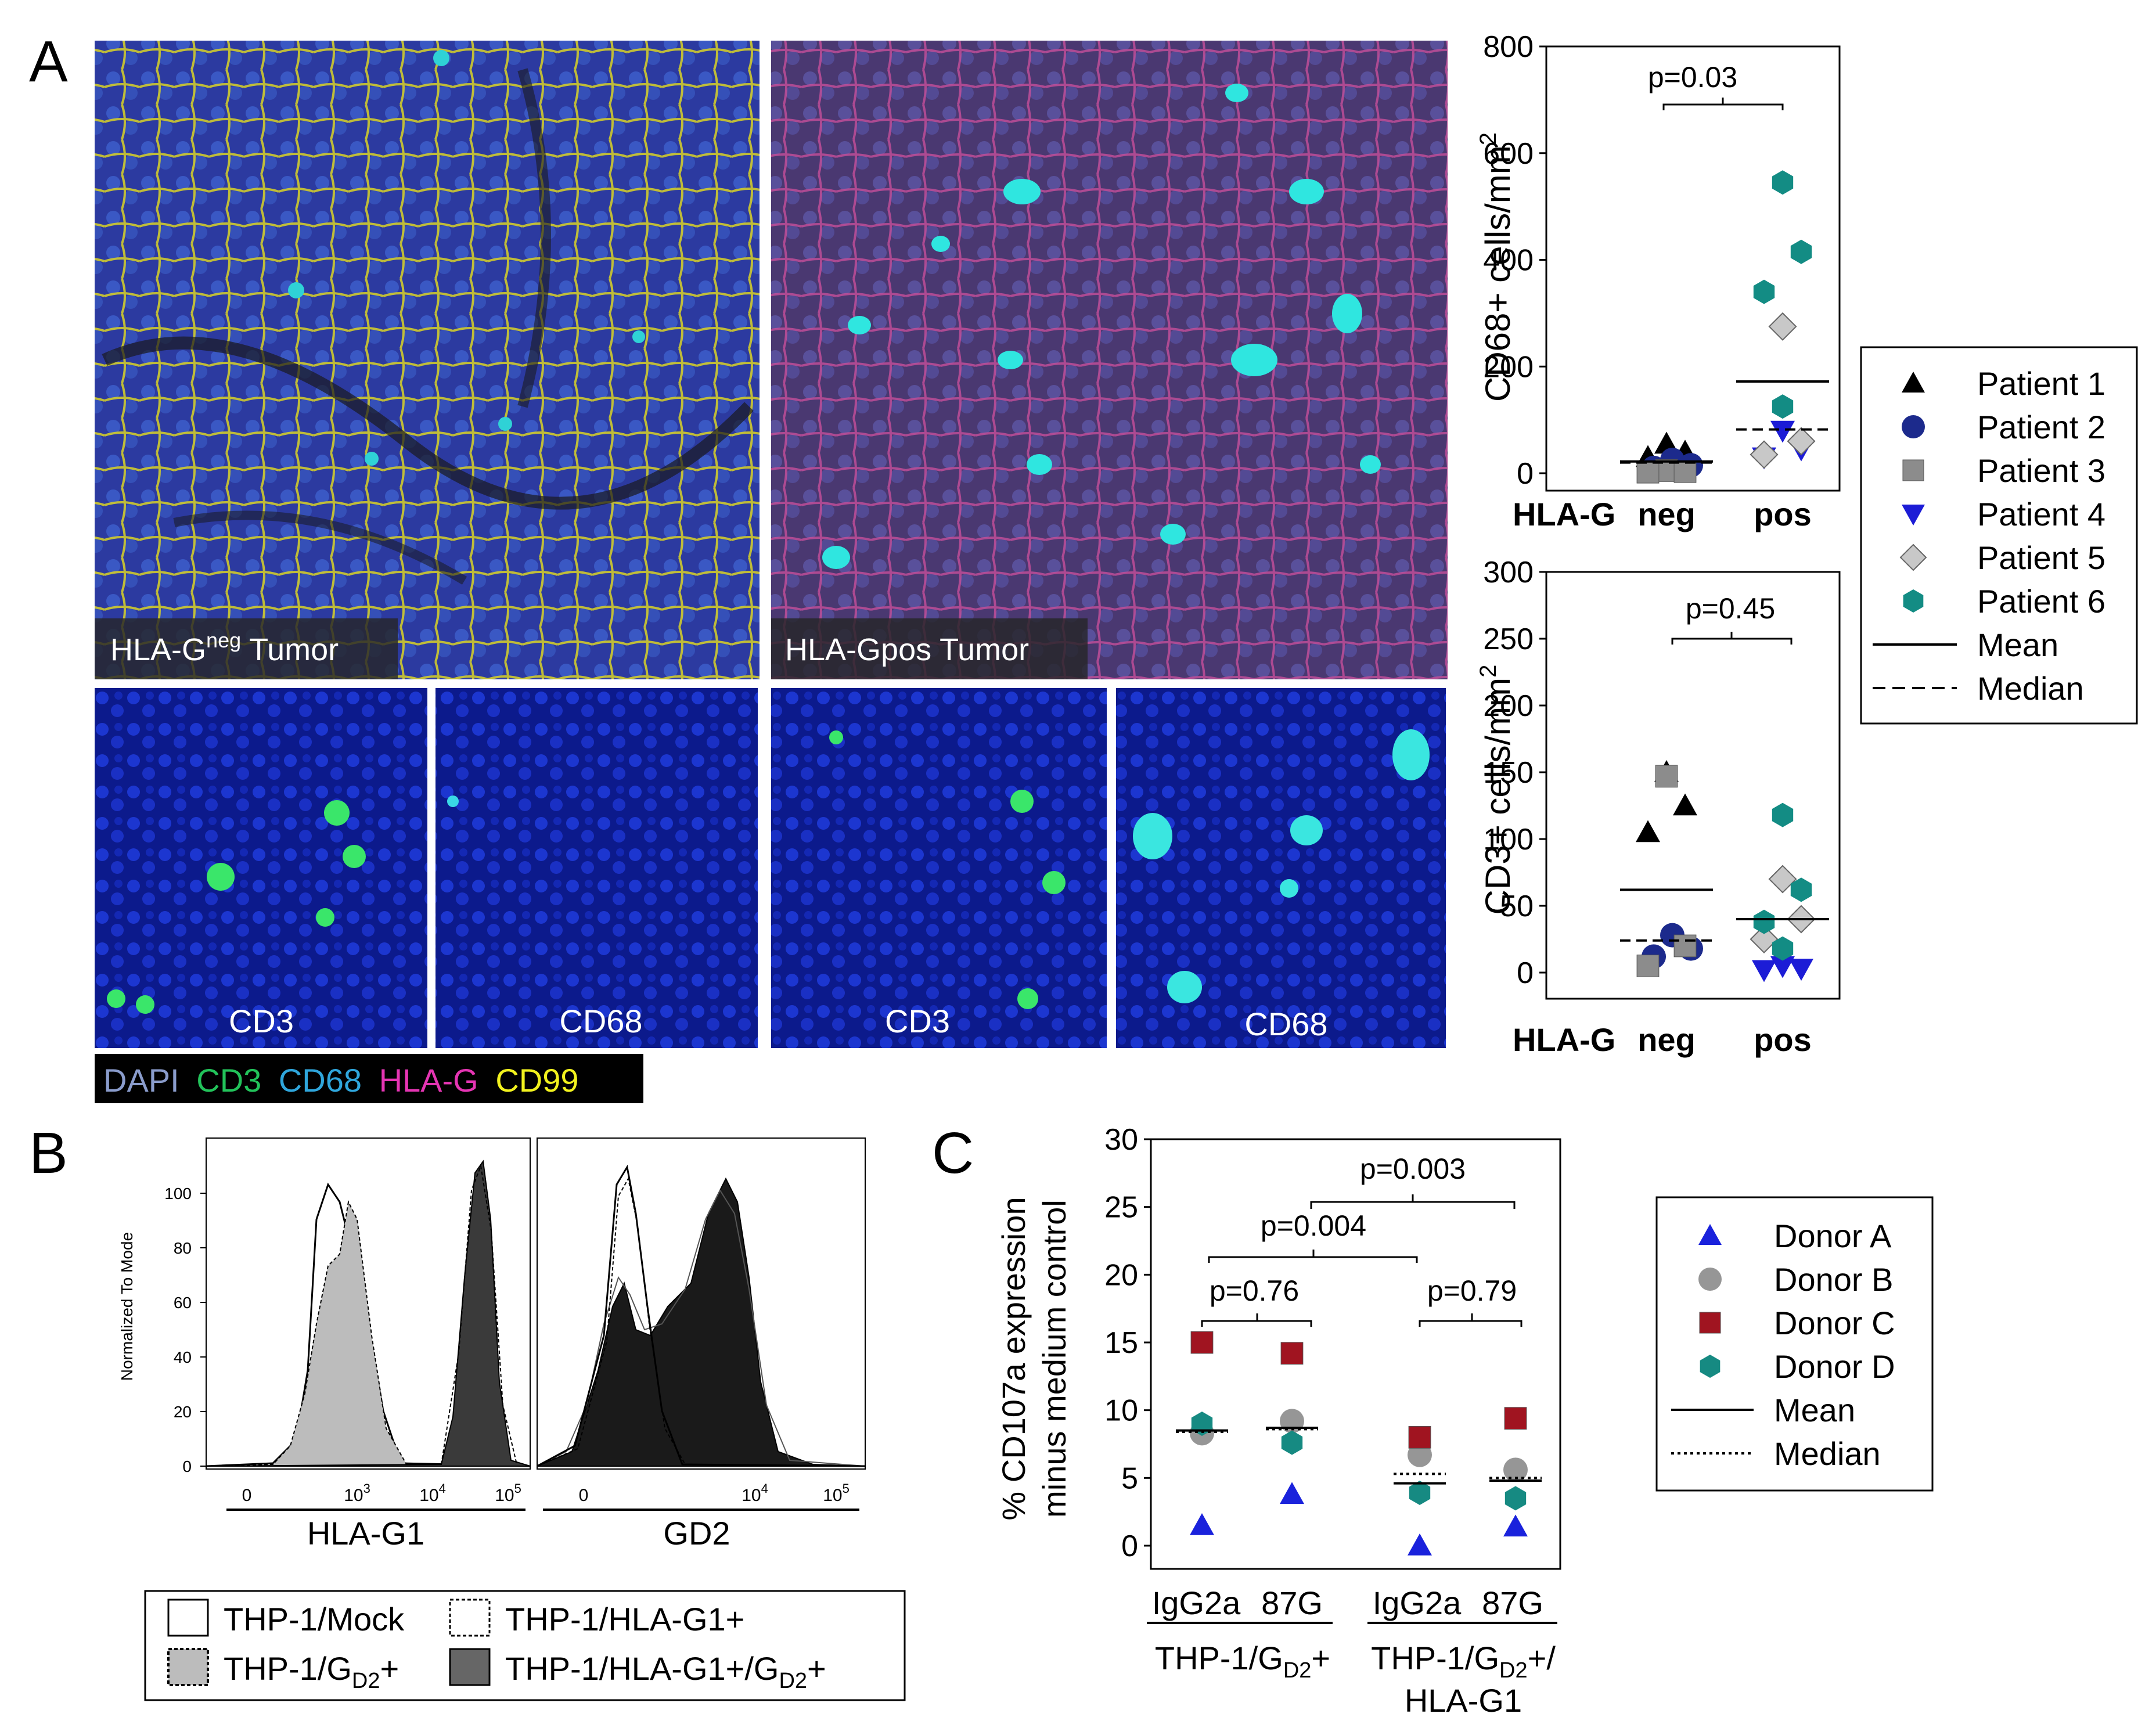  What do you see at coordinates (1833, 1280) in the screenshot?
I see `legend-donor-b: Donor B` at bounding box center [1833, 1280].